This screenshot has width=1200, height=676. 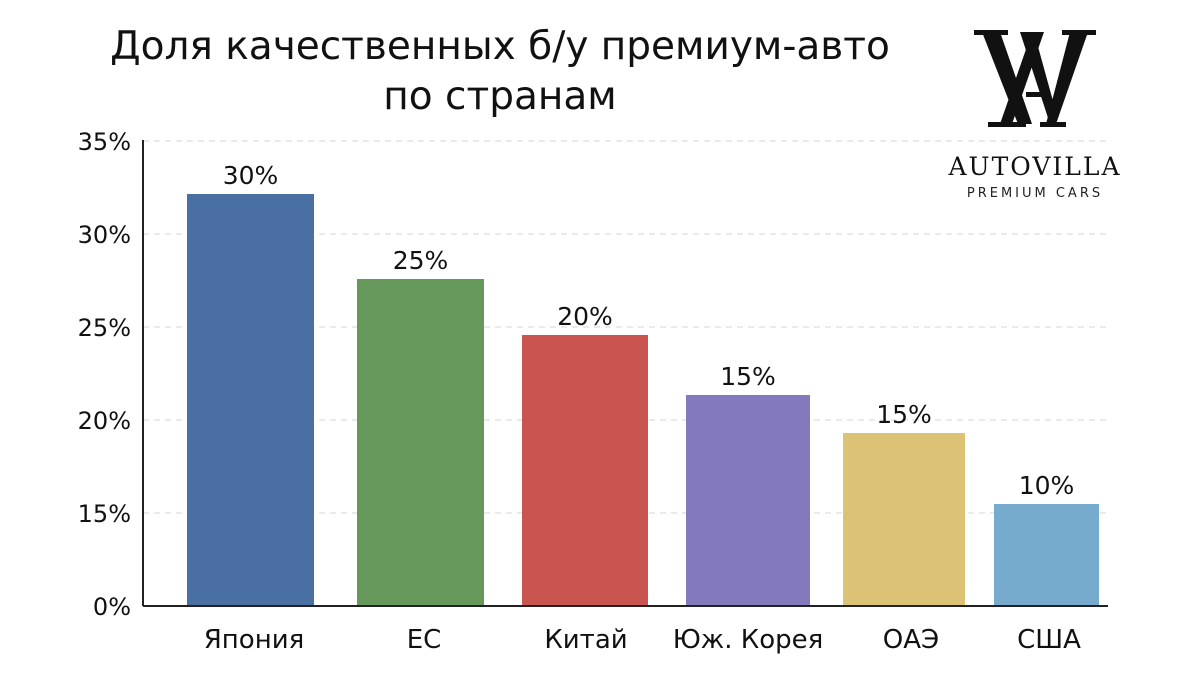 I want to click on bar-value-label: 30%, so click(x=251, y=175).